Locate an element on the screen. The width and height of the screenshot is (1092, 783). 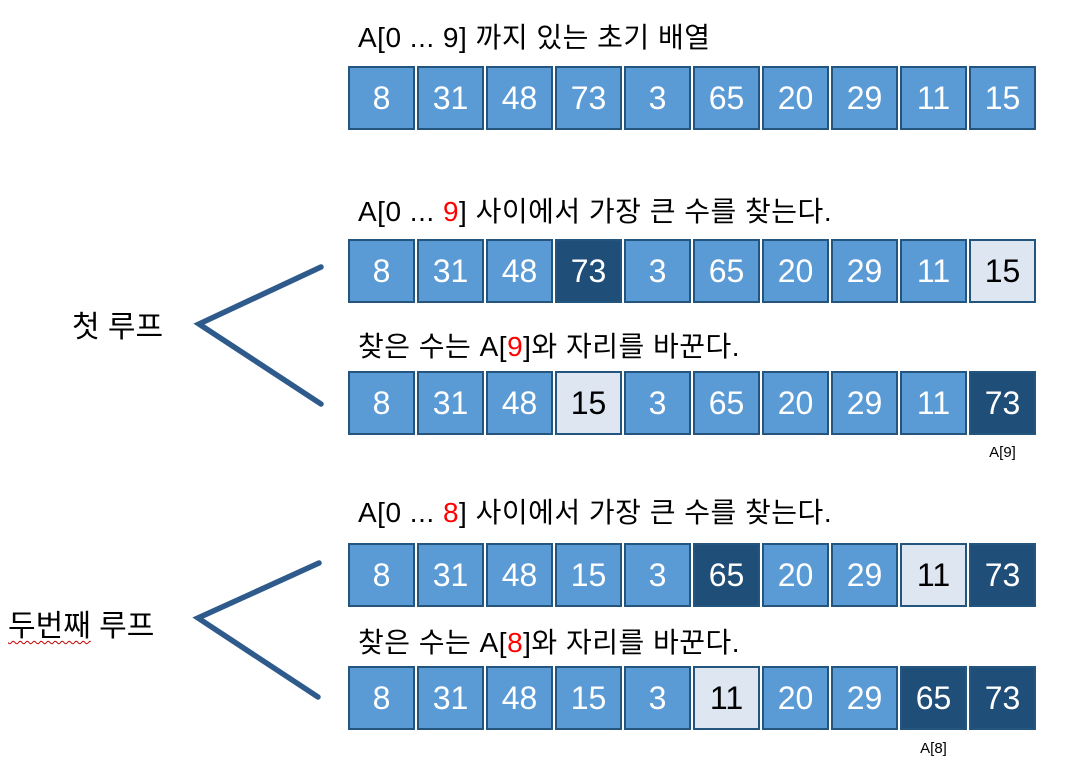
section-title-loop2-find: A[0 ... 8] 사이에서 가장 큰 수를 찾는다. is located at coordinates (595, 511).